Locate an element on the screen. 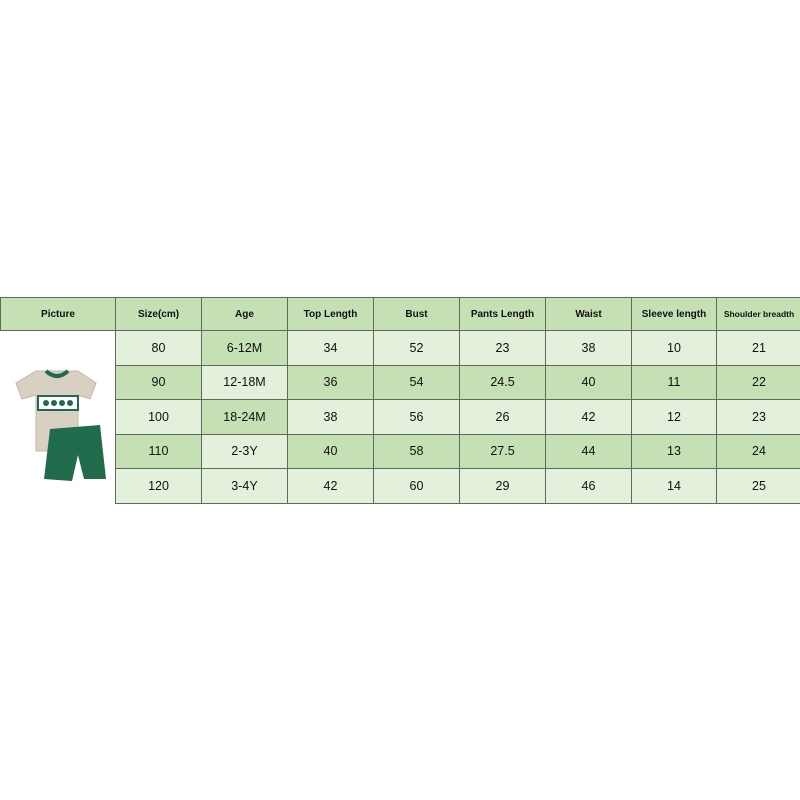  table-cell: 6-12M is located at coordinates (244, 348).